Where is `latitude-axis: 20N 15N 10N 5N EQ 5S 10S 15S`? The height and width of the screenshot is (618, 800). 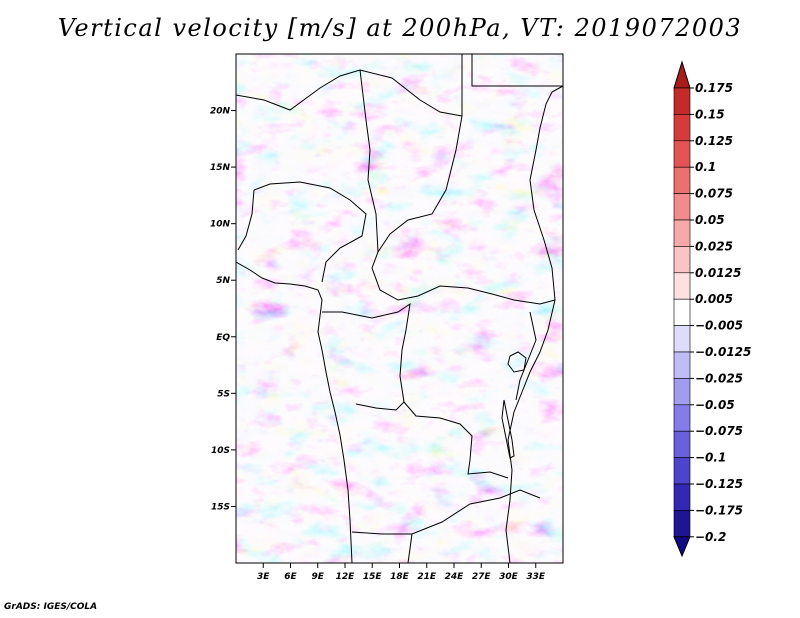
latitude-axis: 20N 15N 10N 5N EQ 5S 10S 15S is located at coordinates (223, 309).